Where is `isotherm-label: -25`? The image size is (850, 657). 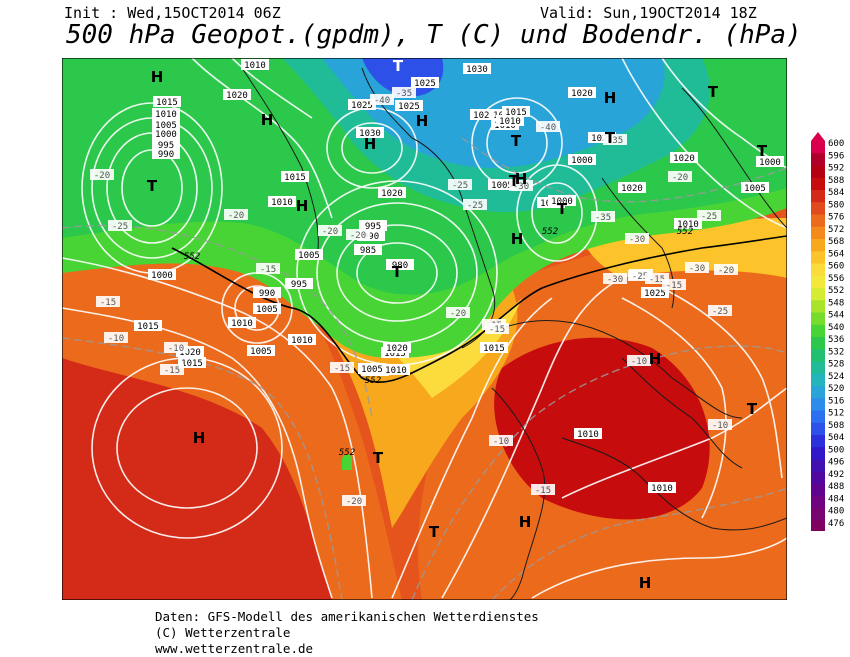
isotherm-label: -25 is located at coordinates (720, 312).